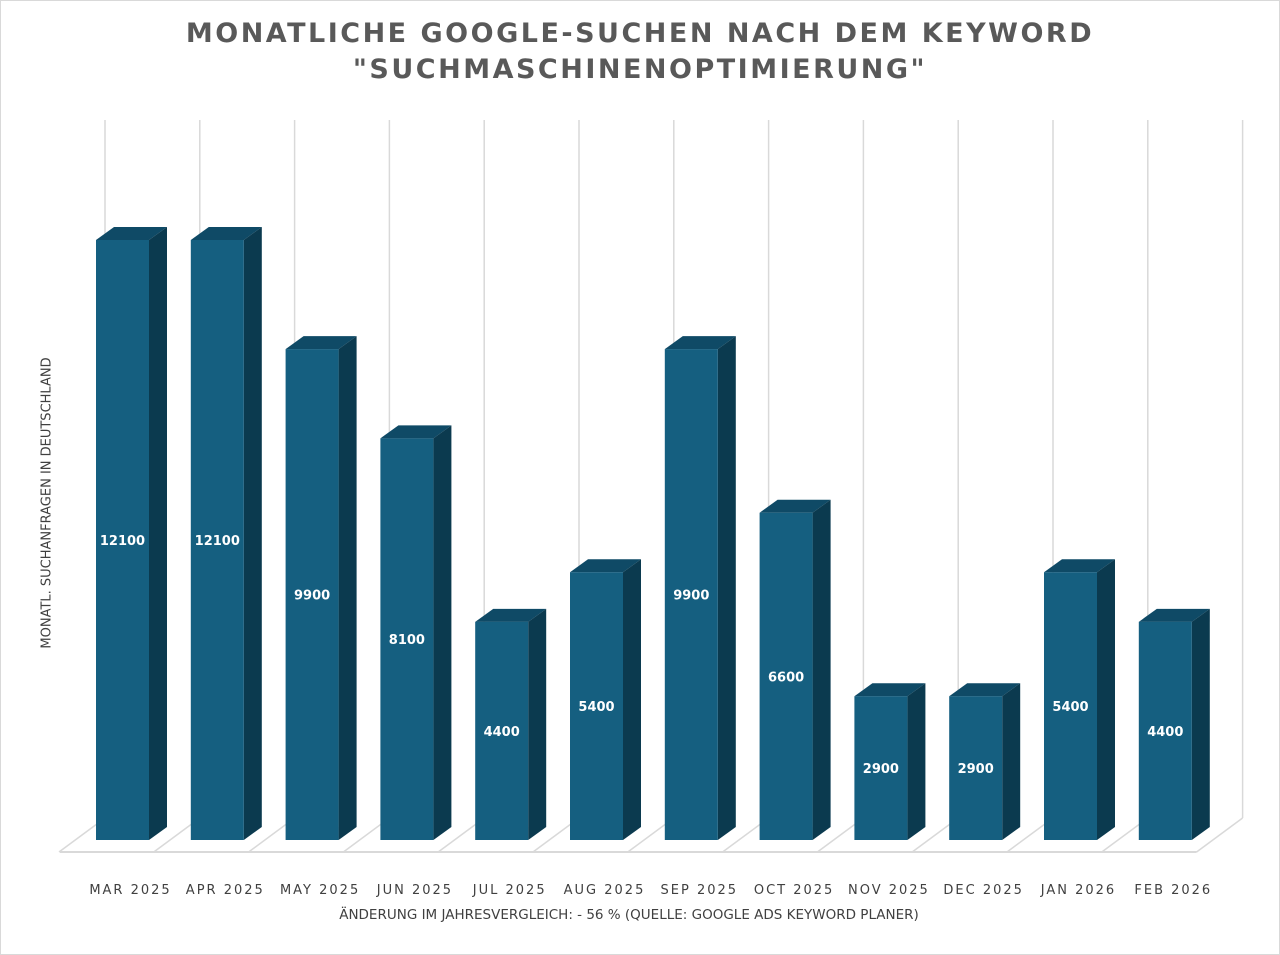  I want to click on x-tick-label: MAY 2025, so click(320, 890).